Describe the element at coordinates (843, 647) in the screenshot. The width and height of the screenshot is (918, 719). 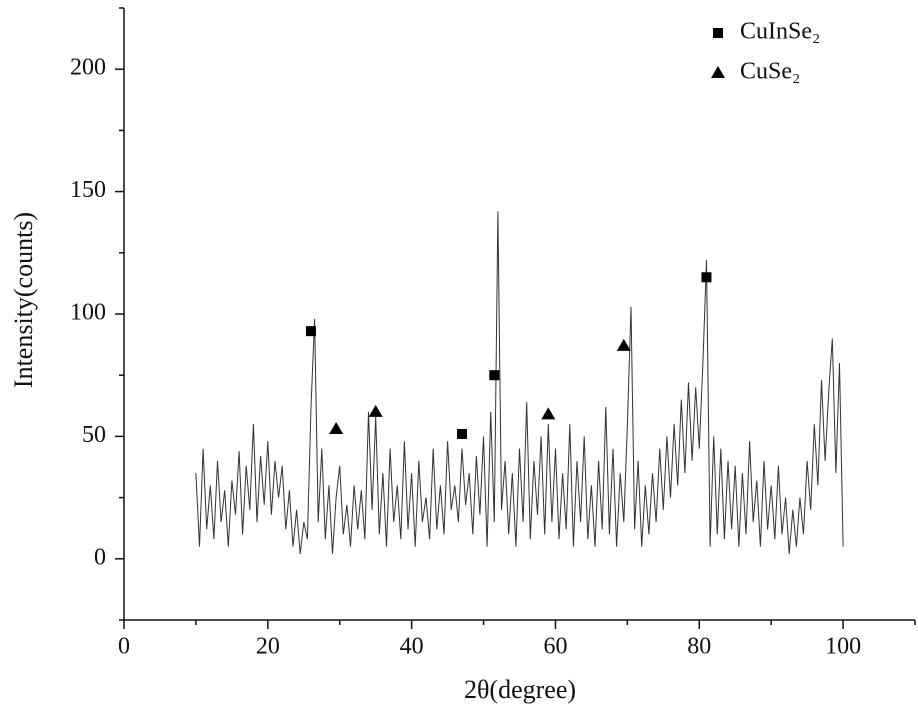
I see `x-tick-label: 100` at that location.